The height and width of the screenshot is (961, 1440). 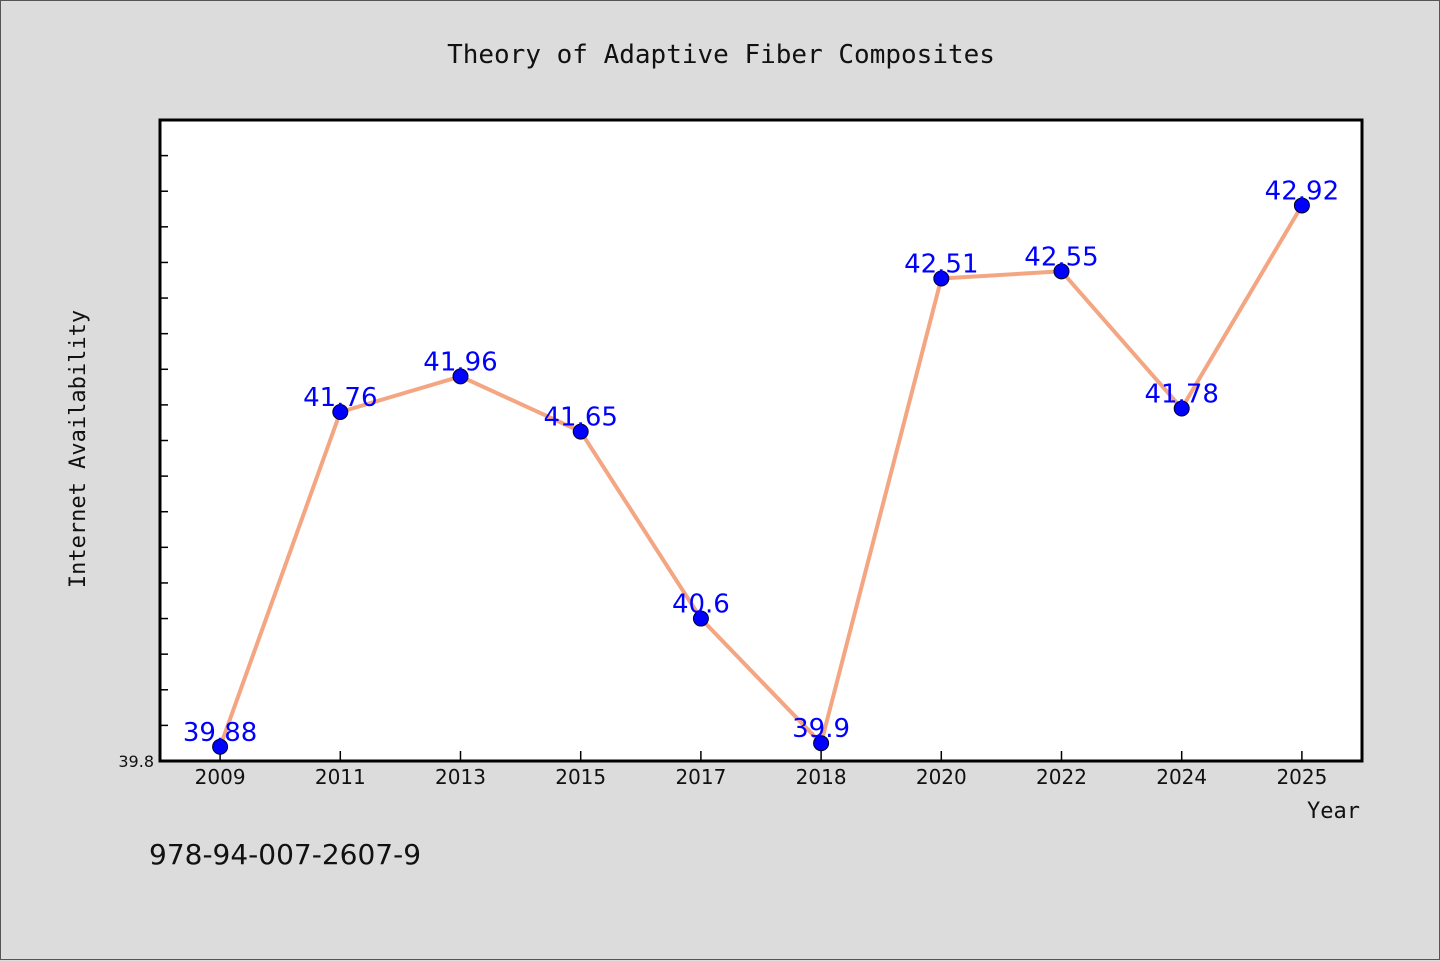 What do you see at coordinates (701, 605) in the screenshot?
I see `data-label: 40.6` at bounding box center [701, 605].